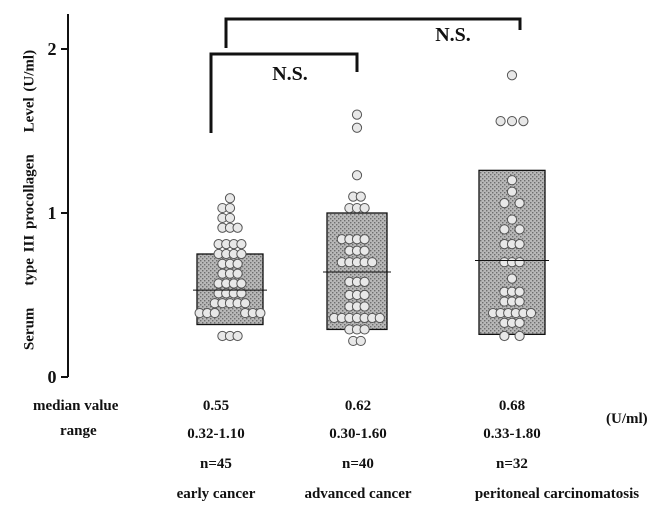 This screenshot has width=669, height=509. What do you see at coordinates (627, 419) in the screenshot?
I see `unit-label: (U/ml)` at bounding box center [627, 419].